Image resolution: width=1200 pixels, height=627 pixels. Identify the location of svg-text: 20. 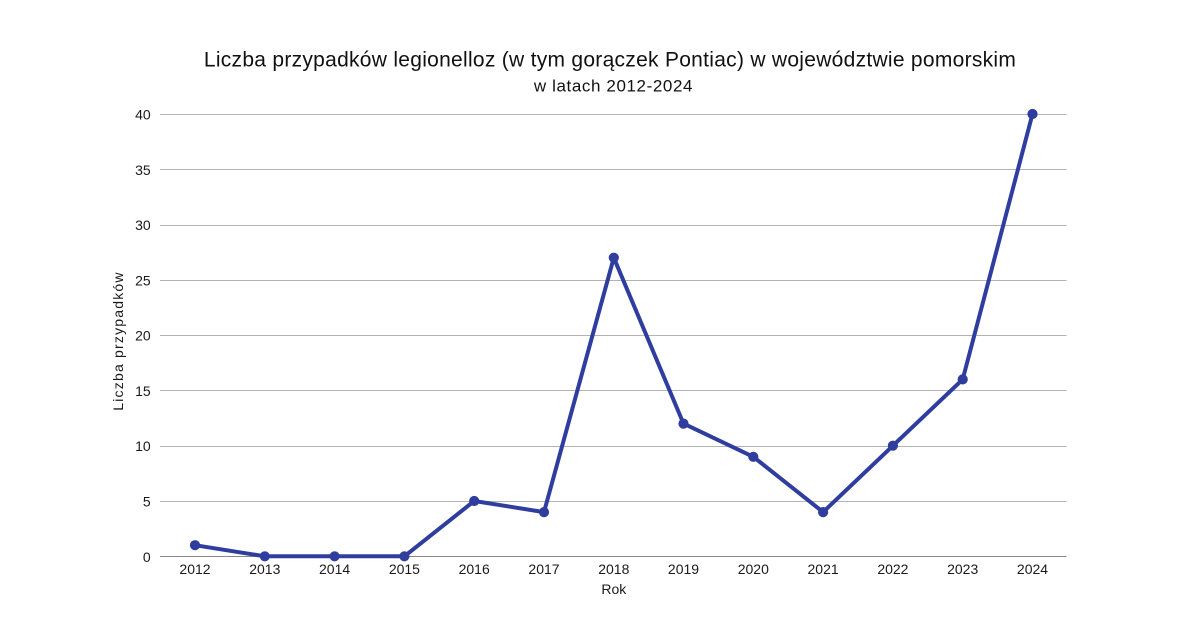
(143, 336).